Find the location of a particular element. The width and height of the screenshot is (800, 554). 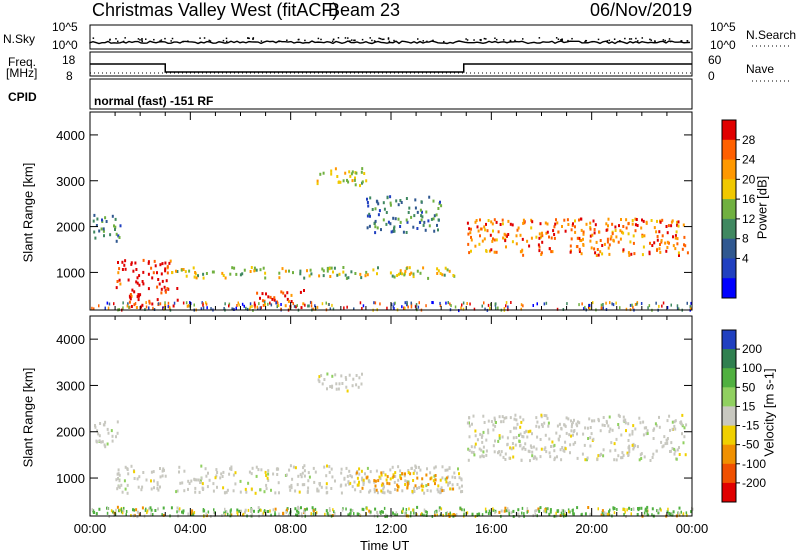

xtick-label: 08:00 is located at coordinates (290, 528).